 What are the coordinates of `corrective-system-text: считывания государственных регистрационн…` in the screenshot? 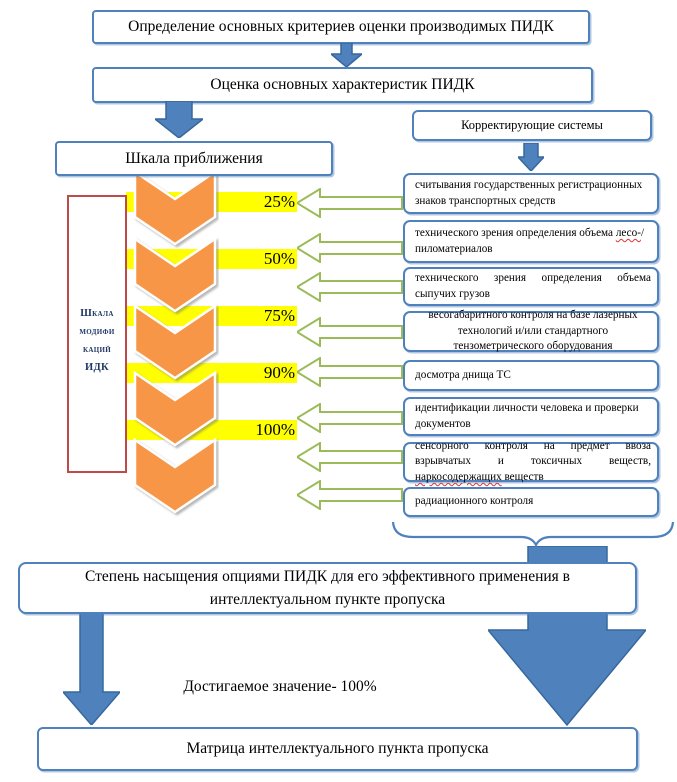 It's located at (529, 192).